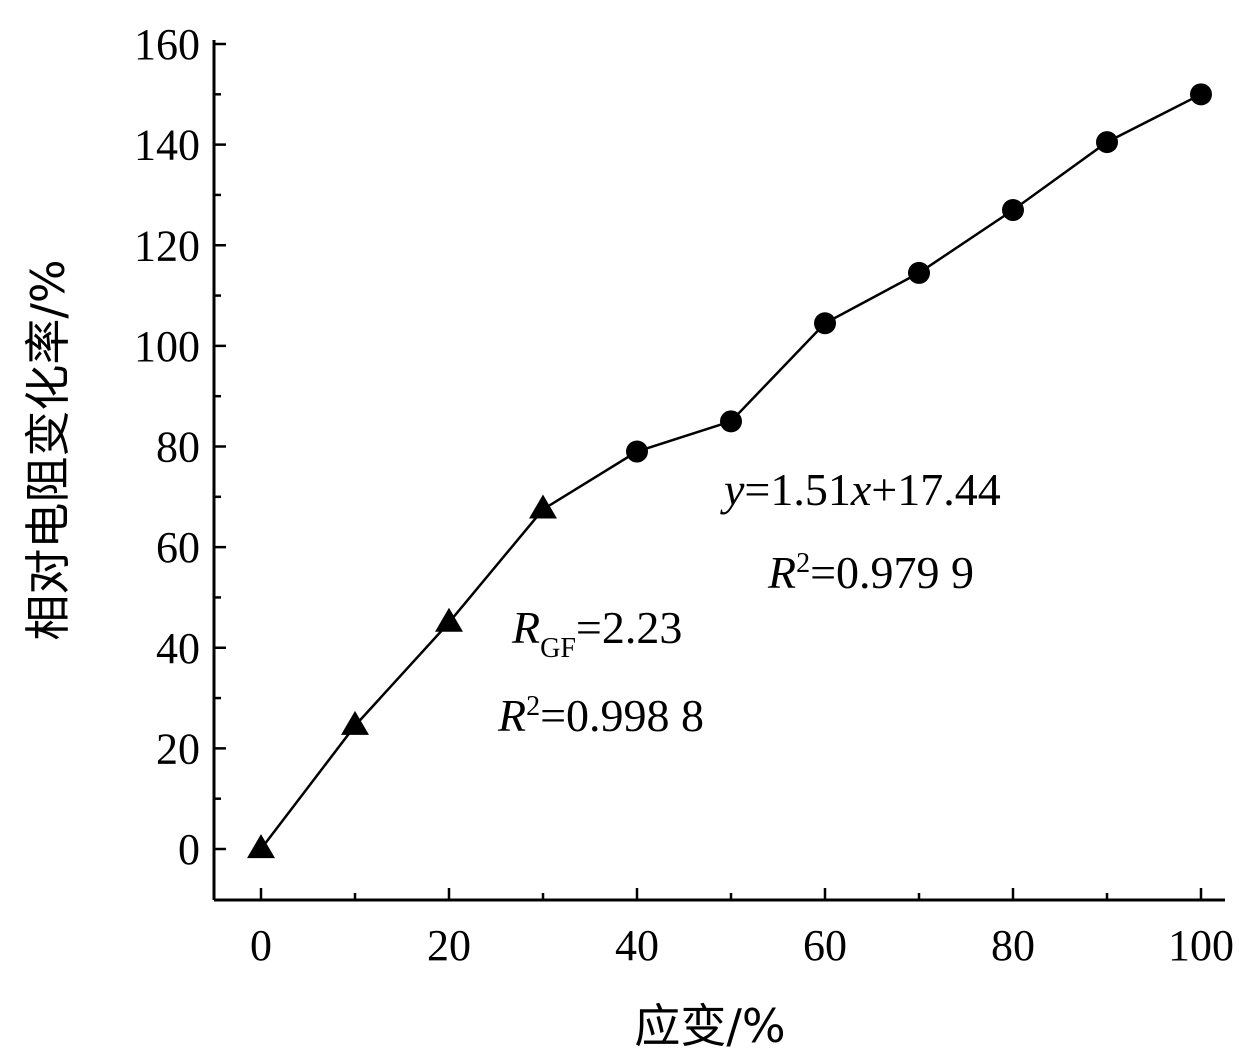 The width and height of the screenshot is (1239, 1064). What do you see at coordinates (742, 929) in the screenshot?
I see `x-axis-ticks: 0 20 40 60 80 100` at bounding box center [742, 929].